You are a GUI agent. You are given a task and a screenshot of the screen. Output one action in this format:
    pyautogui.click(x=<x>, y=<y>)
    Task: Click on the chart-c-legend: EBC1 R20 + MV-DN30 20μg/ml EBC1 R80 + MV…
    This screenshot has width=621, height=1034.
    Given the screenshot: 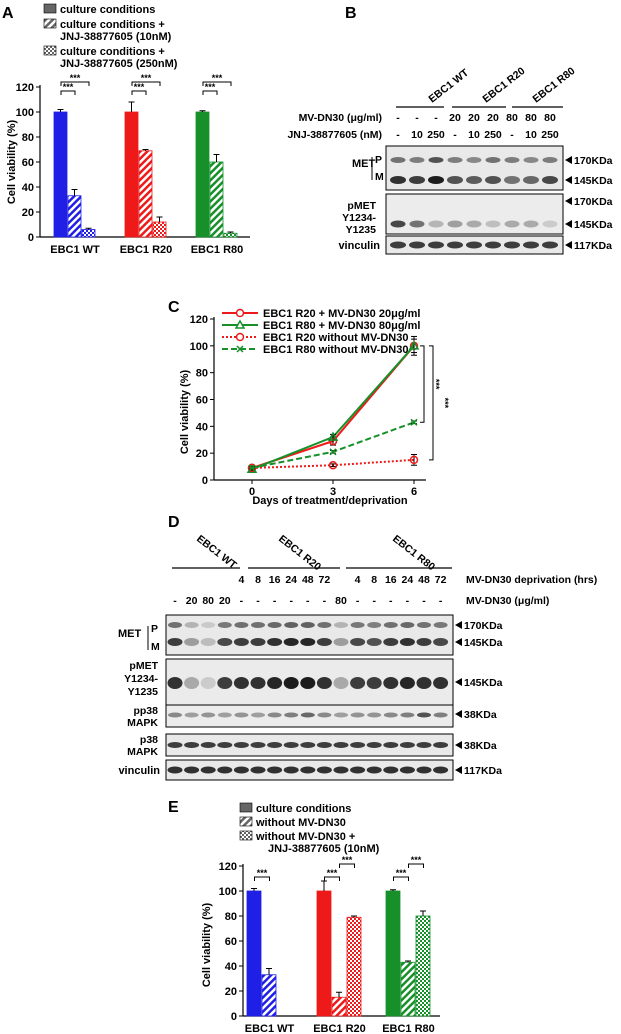 What is the action you would take?
    pyautogui.click(x=321, y=332)
    